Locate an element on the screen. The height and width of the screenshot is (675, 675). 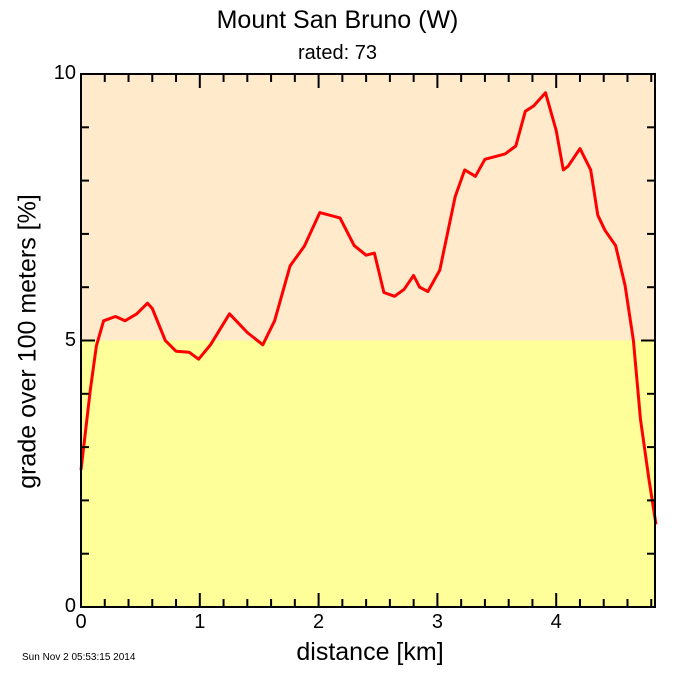
chart-title: Mount San Bruno (W) is located at coordinates (337, 20).